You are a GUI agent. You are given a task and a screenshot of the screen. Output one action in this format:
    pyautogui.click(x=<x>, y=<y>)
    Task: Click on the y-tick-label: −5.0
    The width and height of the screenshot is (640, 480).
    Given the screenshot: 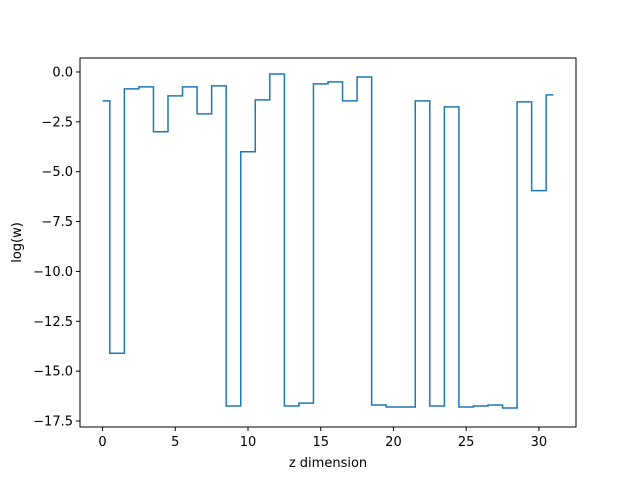 What is the action you would take?
    pyautogui.click(x=57, y=172)
    